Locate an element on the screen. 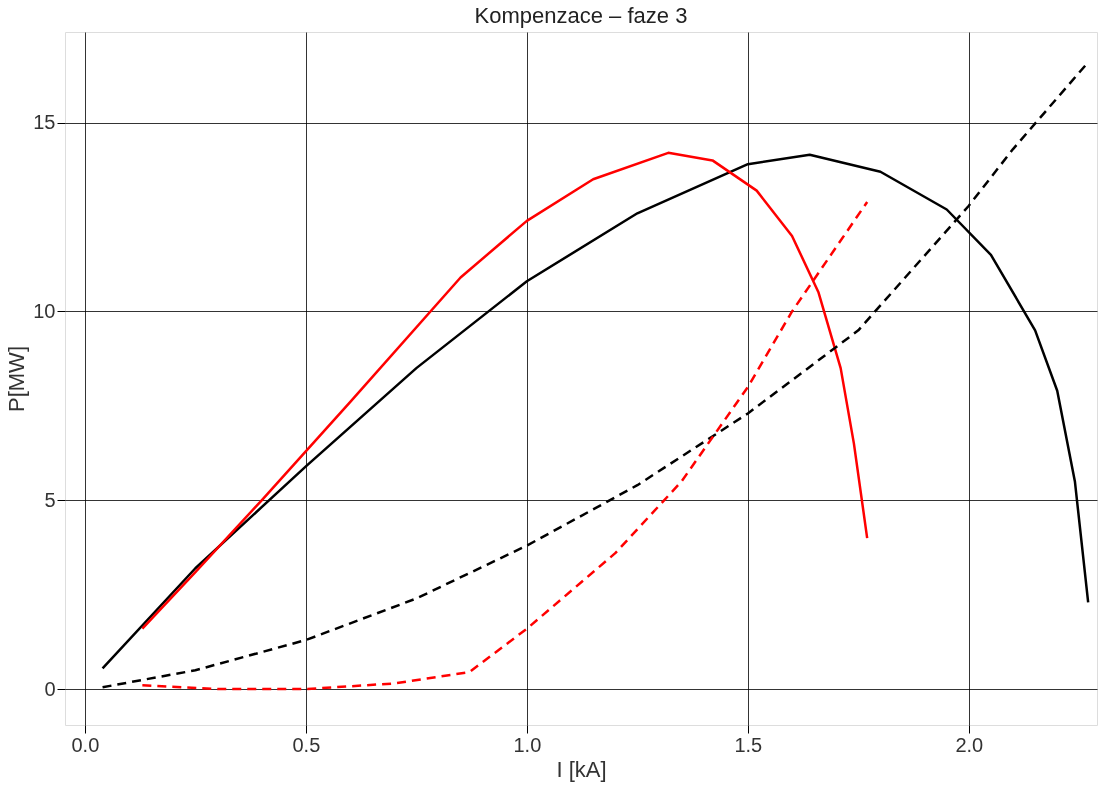 This screenshot has width=1112, height=792. y-tick-label: 5 is located at coordinates (50, 499).